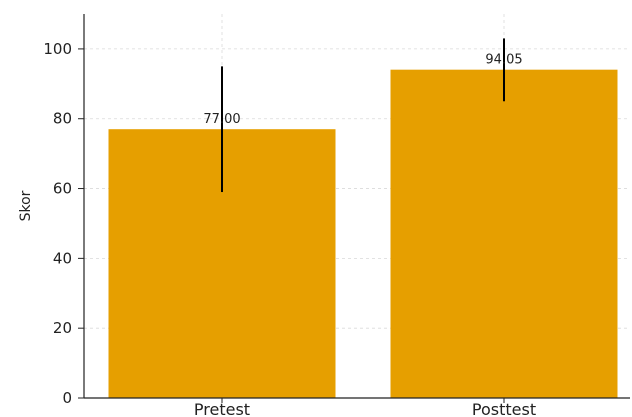 This screenshot has width=632, height=417. Describe the element at coordinates (365, 407) in the screenshot. I see `x-categories-layer: Pretest Posttest` at that location.